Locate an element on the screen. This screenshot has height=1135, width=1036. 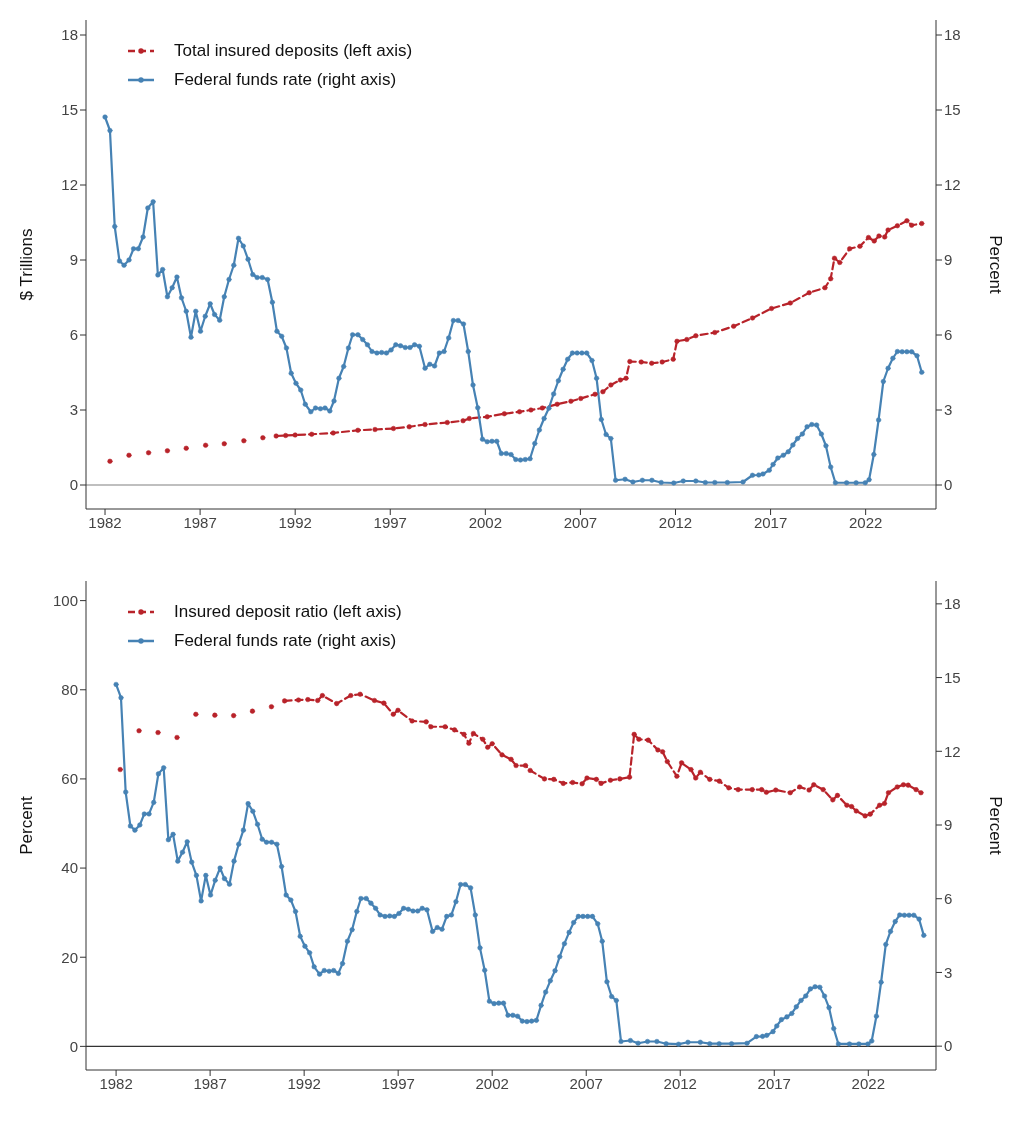
y-tick-label: 9 is located at coordinates (73, 260).